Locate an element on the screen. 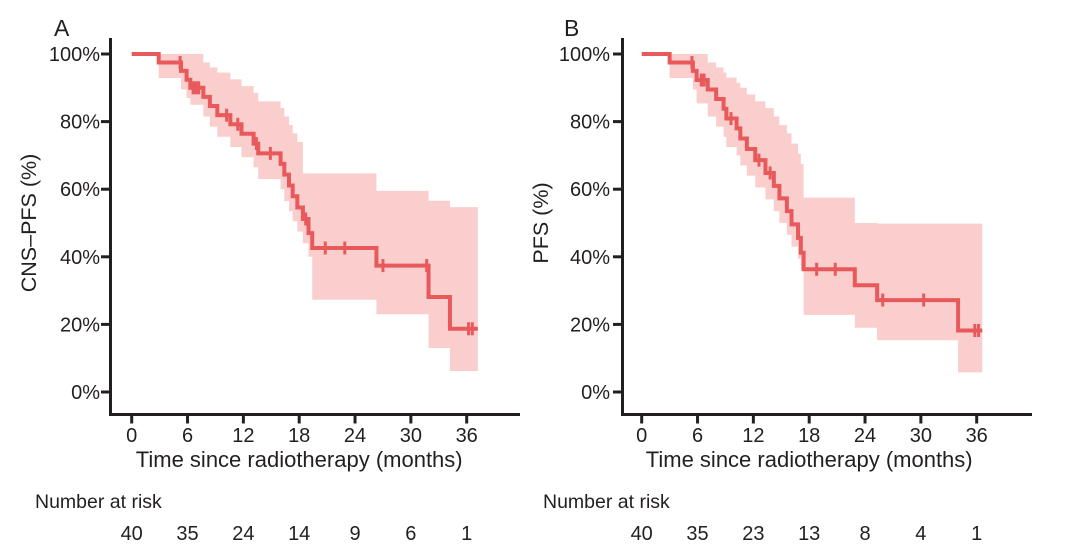 The height and width of the screenshot is (551, 1080). y-axis-label: PFS (%) is located at coordinates (541, 222).